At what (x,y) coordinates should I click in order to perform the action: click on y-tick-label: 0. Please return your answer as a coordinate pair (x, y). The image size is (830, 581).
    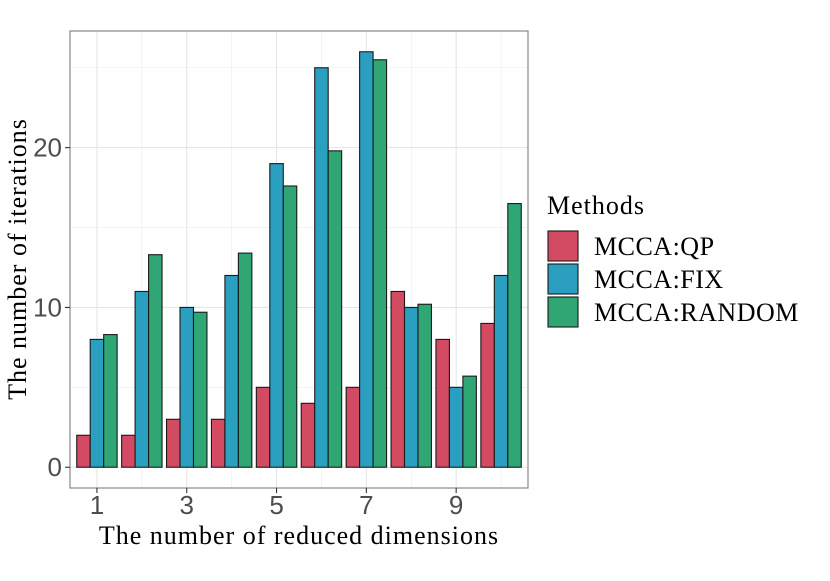
    Looking at the image, I should click on (55, 467).